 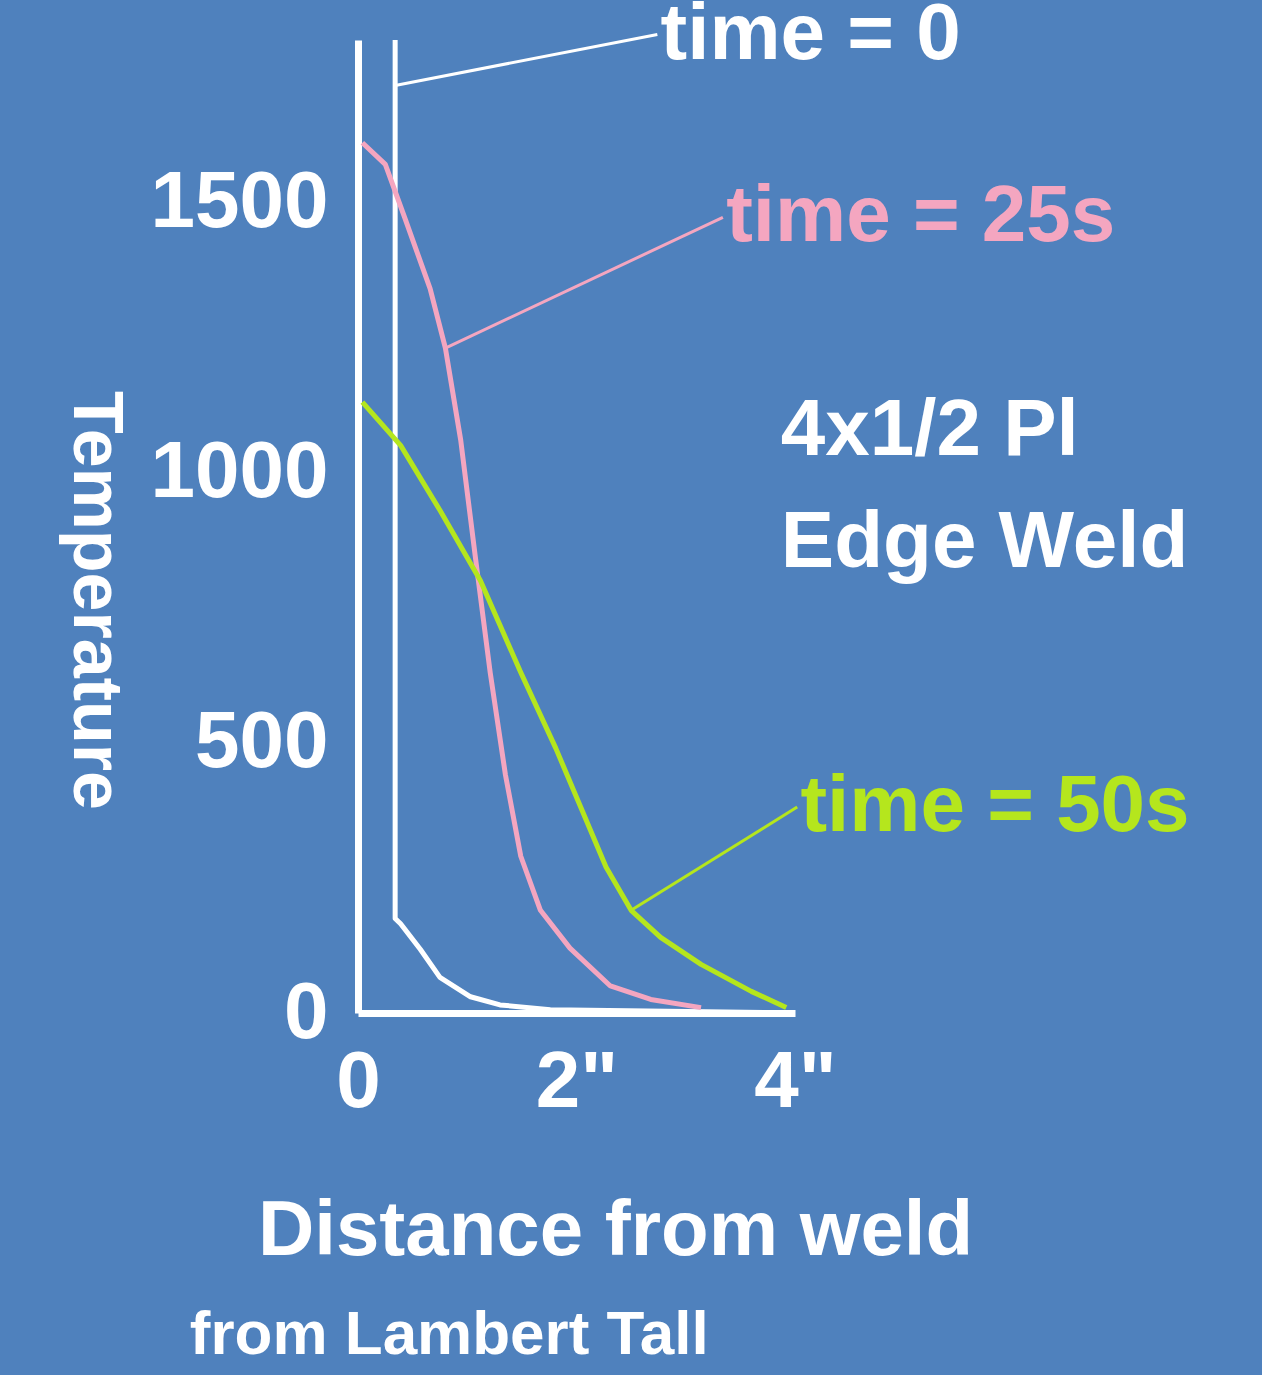 I want to click on legend-label: time = 0, so click(x=810, y=38).